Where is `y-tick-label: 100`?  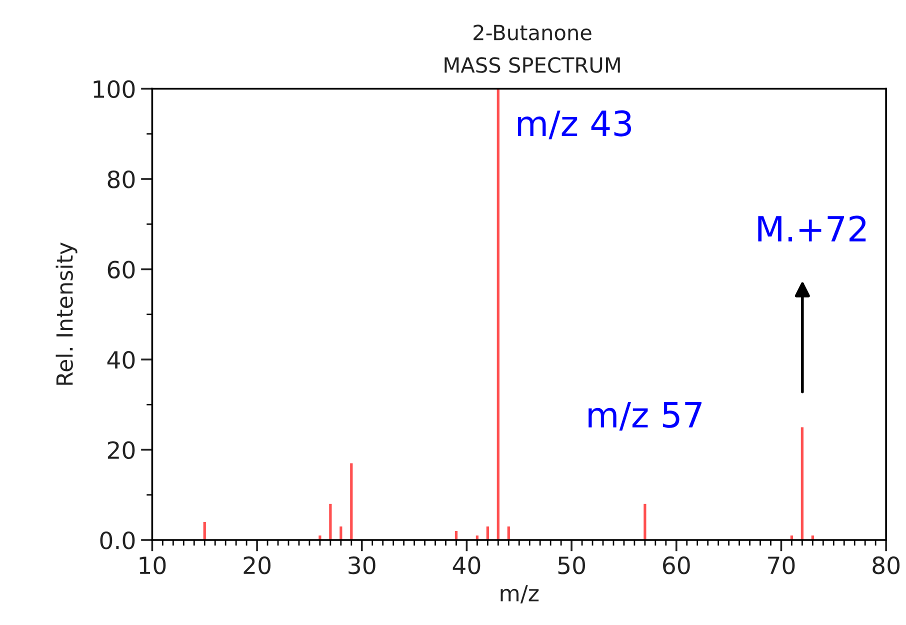
y-tick-label: 100 is located at coordinates (114, 89).